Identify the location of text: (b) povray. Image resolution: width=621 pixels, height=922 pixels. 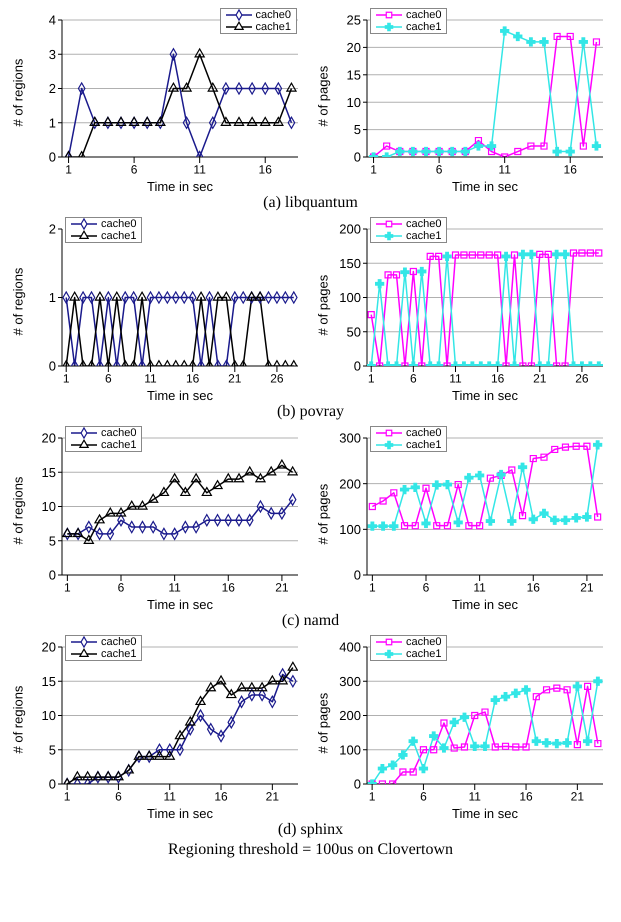
(311, 412).